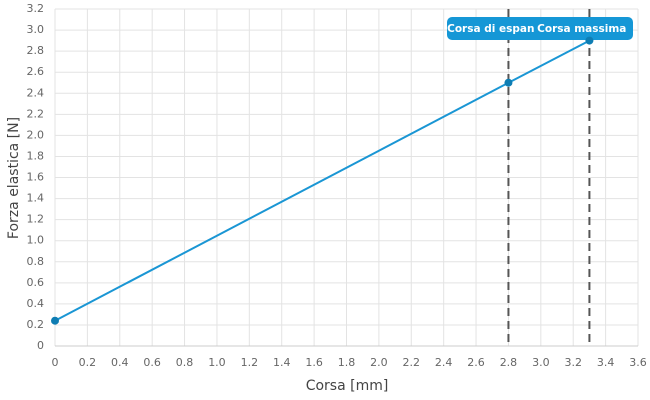  What do you see at coordinates (476, 362) in the screenshot?
I see `x-tick-label: 2.6` at bounding box center [476, 362].